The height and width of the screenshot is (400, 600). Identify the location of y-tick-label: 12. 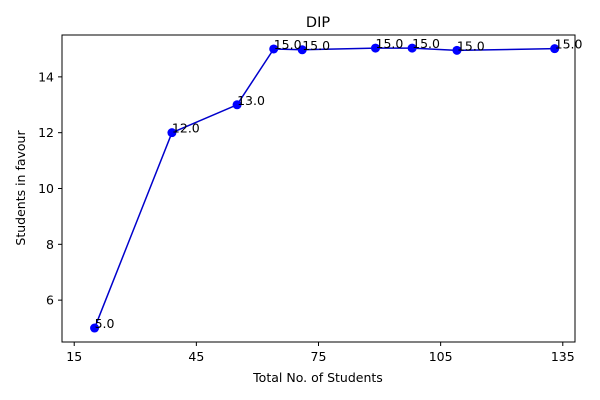
(46, 132).